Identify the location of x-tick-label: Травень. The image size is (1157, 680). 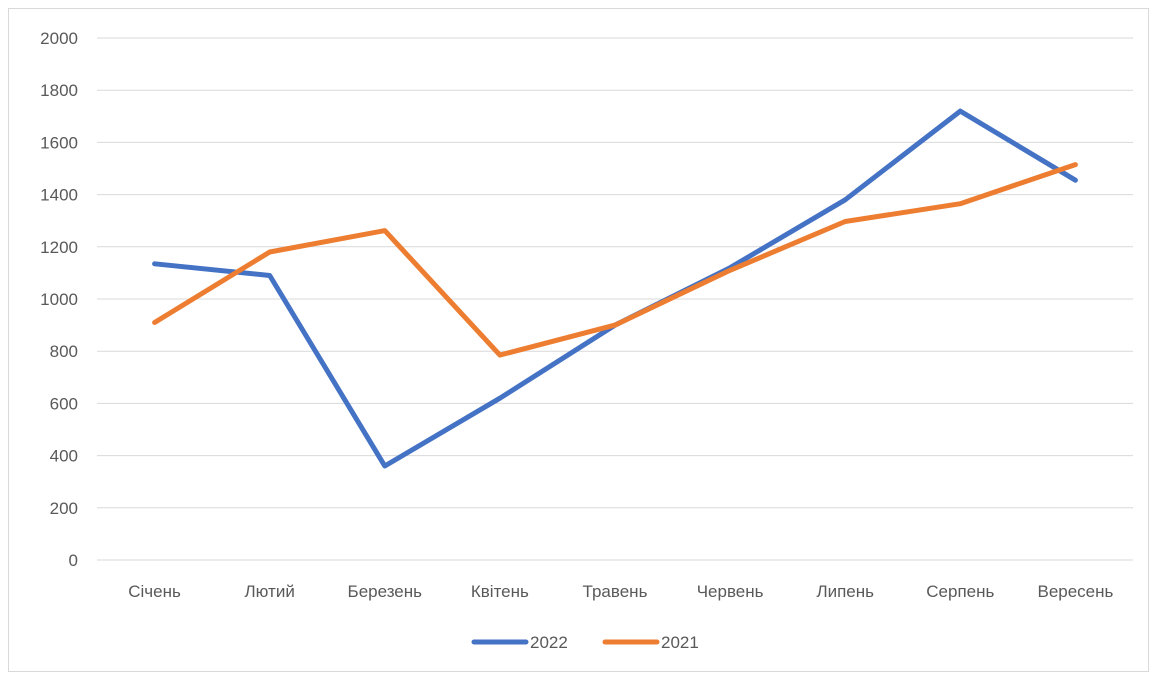
(615, 591).